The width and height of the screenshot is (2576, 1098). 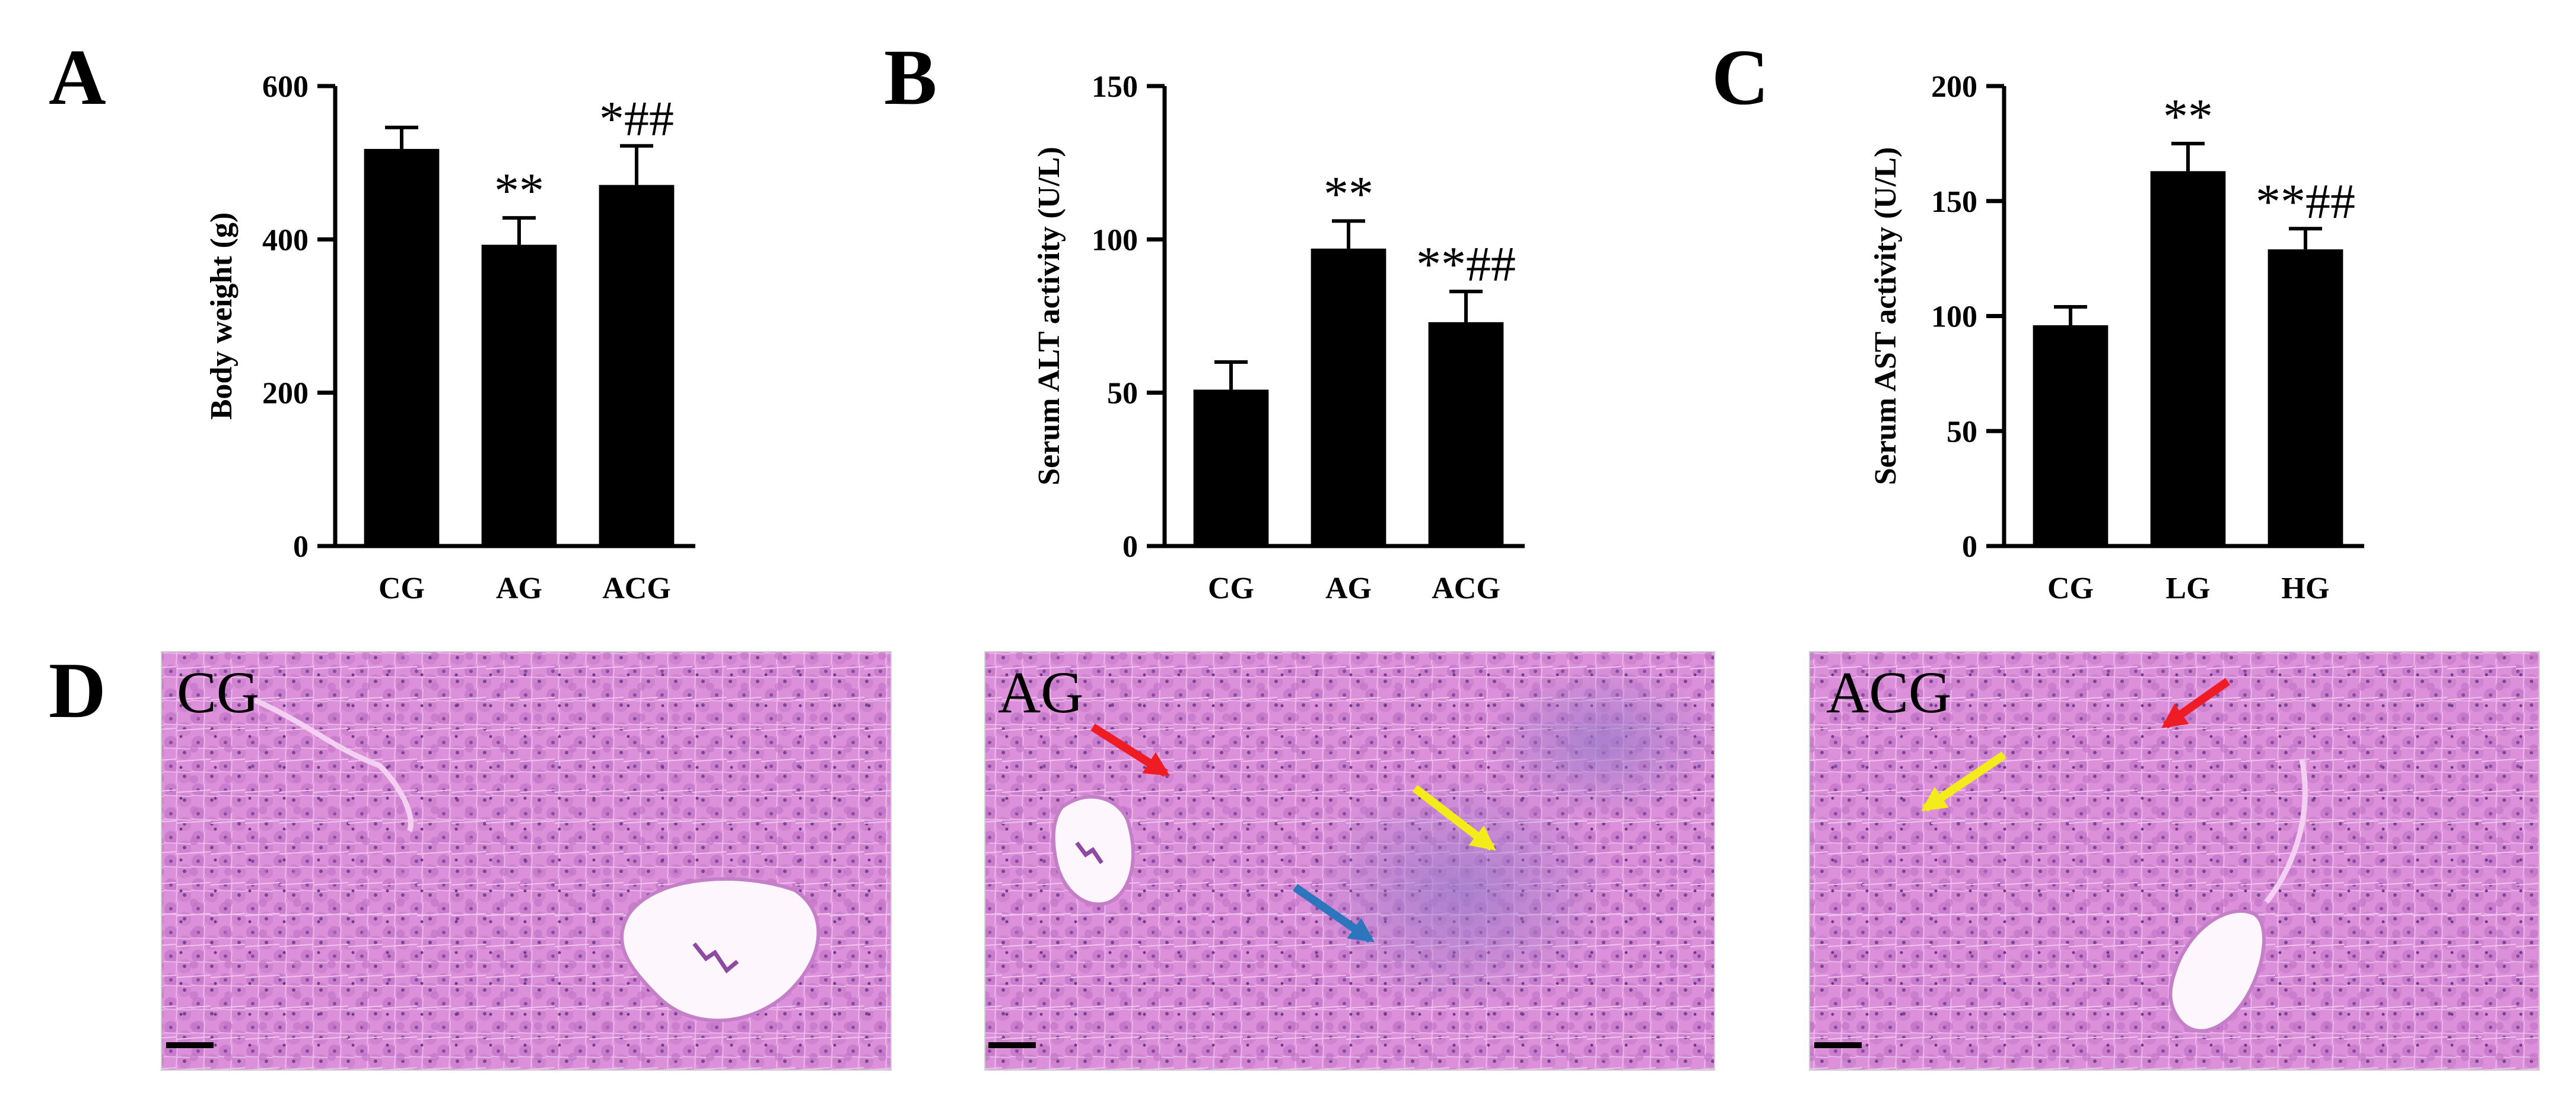 I want to click on frame-ag, so click(x=1349, y=861).